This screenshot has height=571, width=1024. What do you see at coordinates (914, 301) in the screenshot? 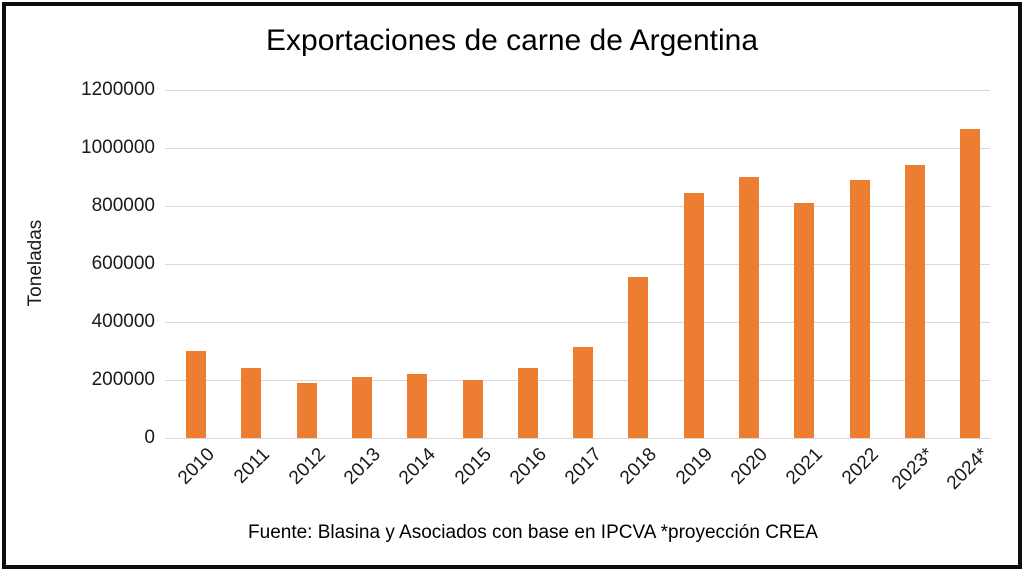
I see `bar-2023-proj` at bounding box center [914, 301].